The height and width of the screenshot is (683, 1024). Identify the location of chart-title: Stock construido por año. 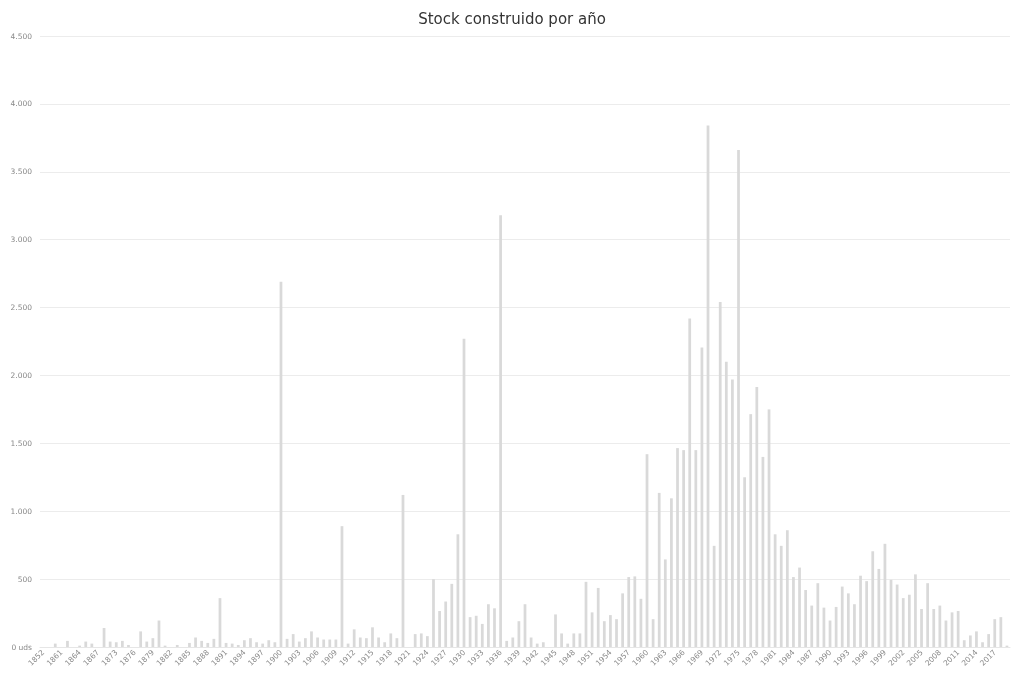
(512, 18).